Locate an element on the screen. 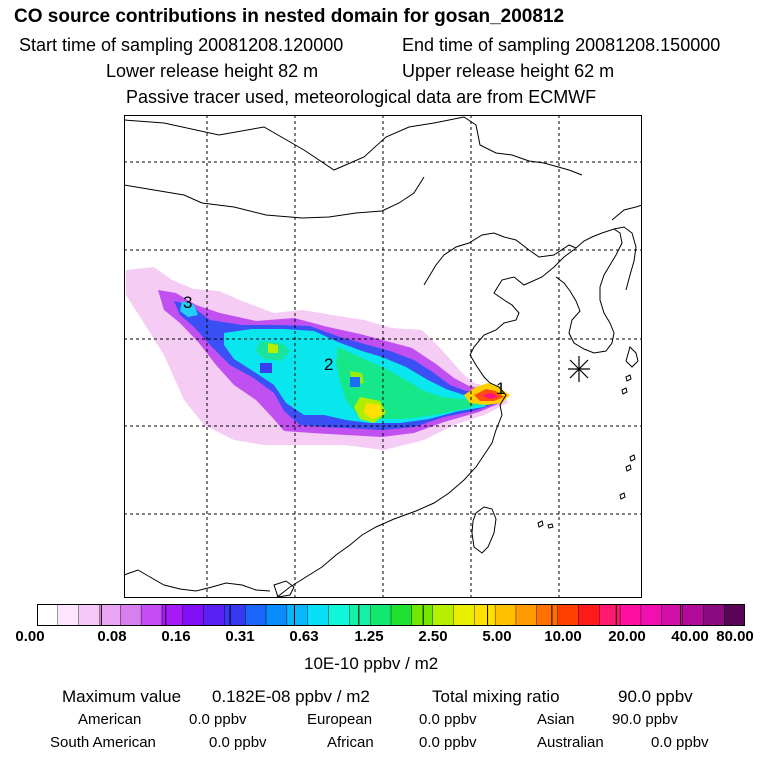  colorbar-tick-label: 0.00 is located at coordinates (30, 636).